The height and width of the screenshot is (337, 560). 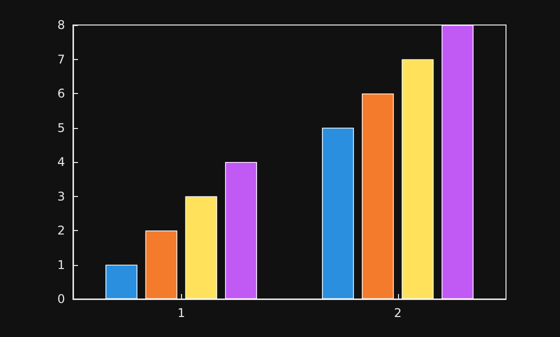 What do you see at coordinates (61, 299) in the screenshot?
I see `y-tick-label: 0` at bounding box center [61, 299].